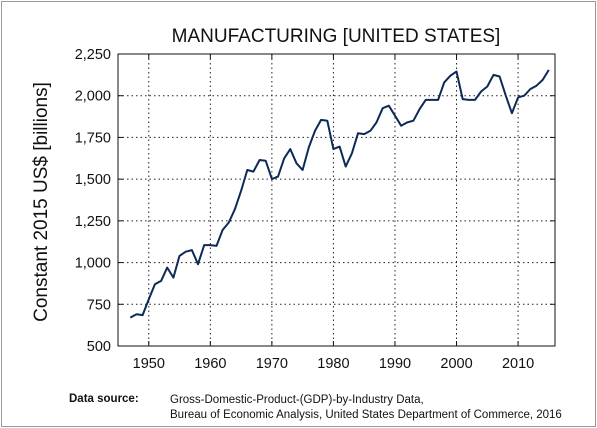  What do you see at coordinates (518, 364) in the screenshot?
I see `x-tick-label: 2010` at bounding box center [518, 364].